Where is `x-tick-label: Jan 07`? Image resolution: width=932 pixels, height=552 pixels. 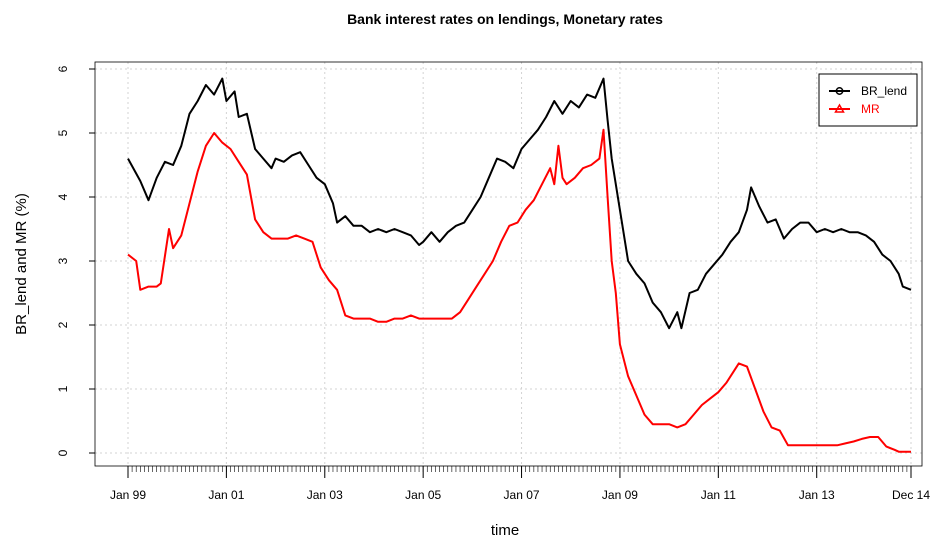 x-tick-label: Jan 07 is located at coordinates (522, 495).